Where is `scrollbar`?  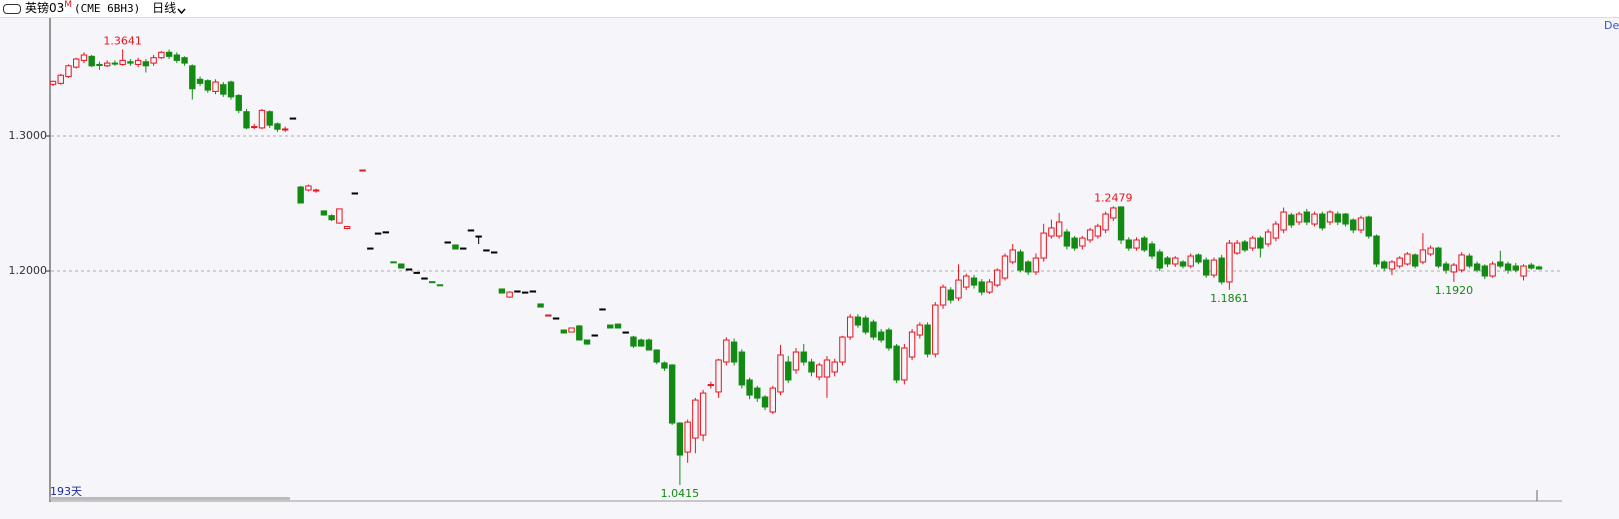
scrollbar is located at coordinates (170, 498).